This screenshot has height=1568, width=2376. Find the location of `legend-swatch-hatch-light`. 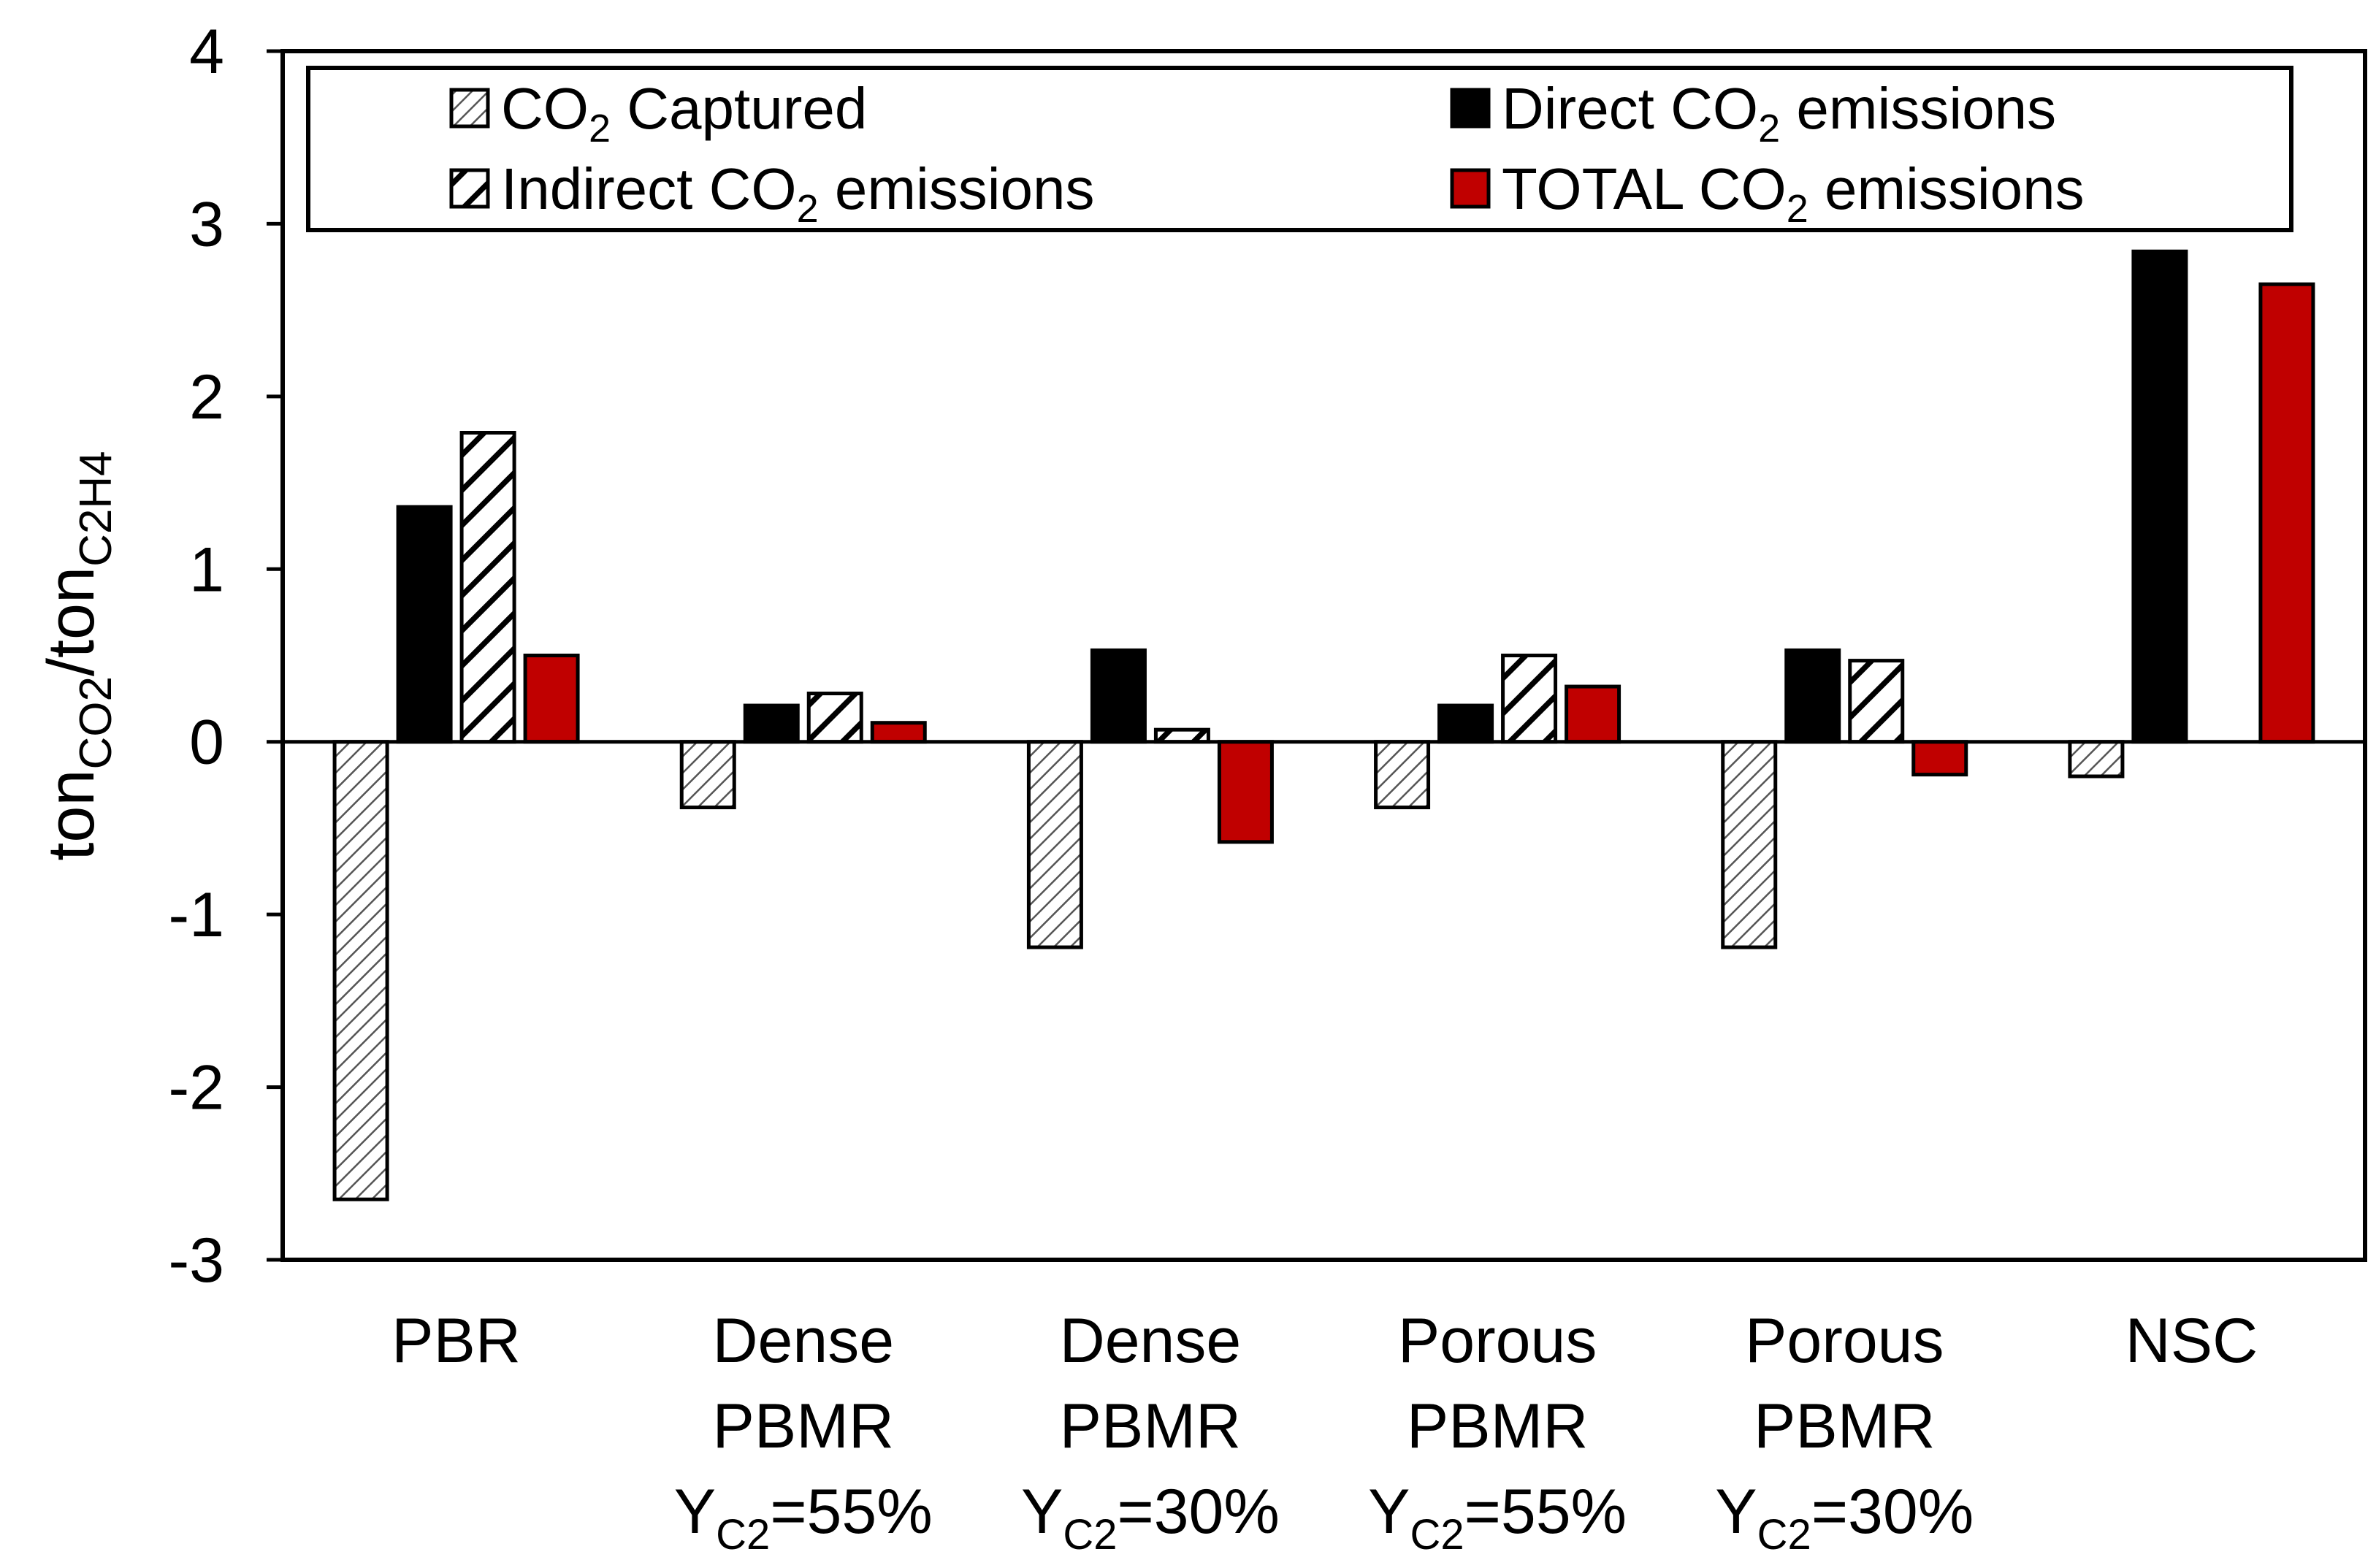

legend-swatch-hatch-light is located at coordinates (470, 108).